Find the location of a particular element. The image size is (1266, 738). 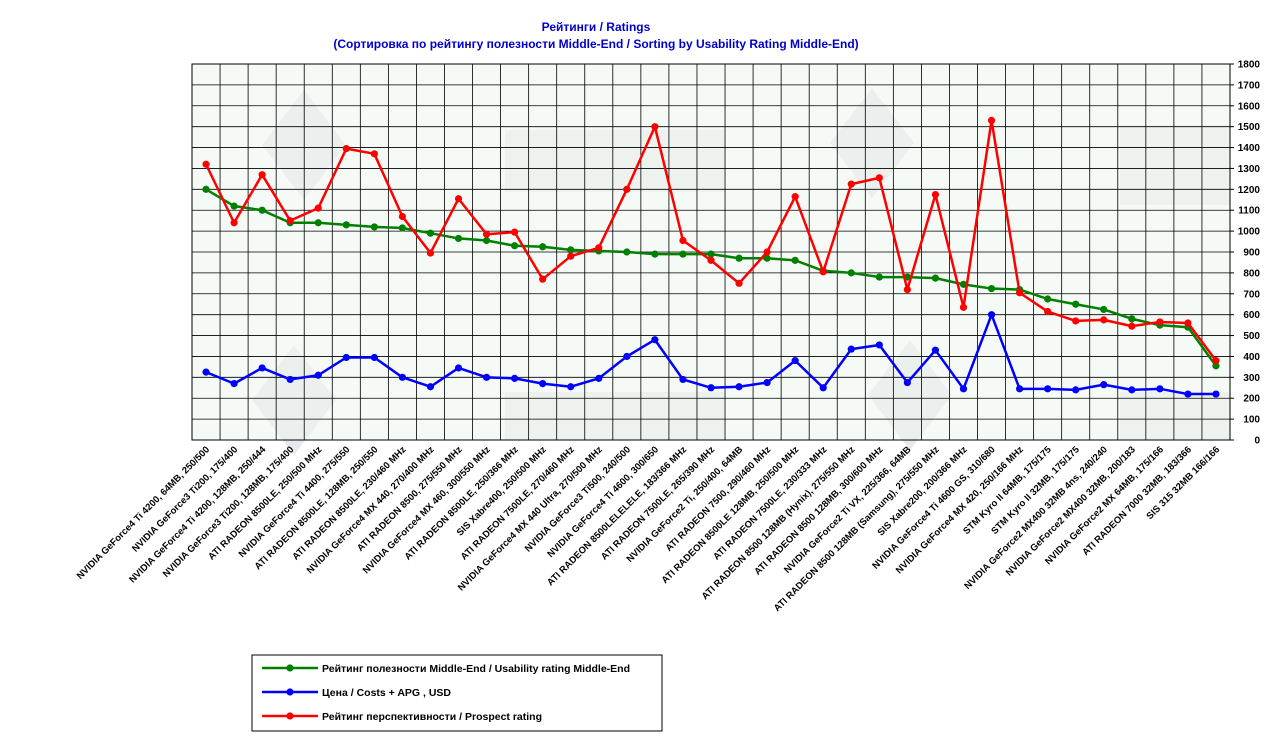

y-tick-label: 700 is located at coordinates (1251, 294).